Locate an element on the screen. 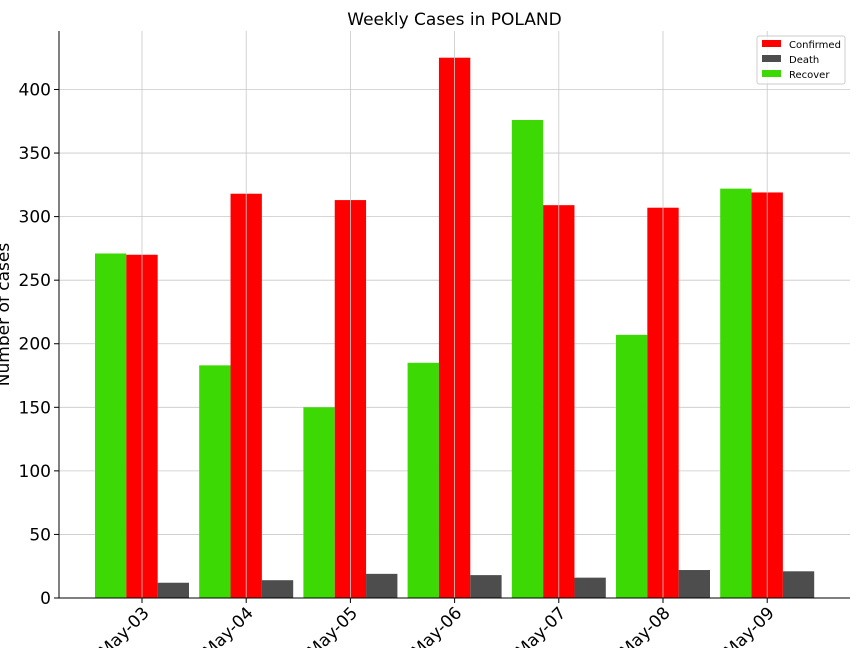  y-axis-label: Number of cases is located at coordinates (7, 315).